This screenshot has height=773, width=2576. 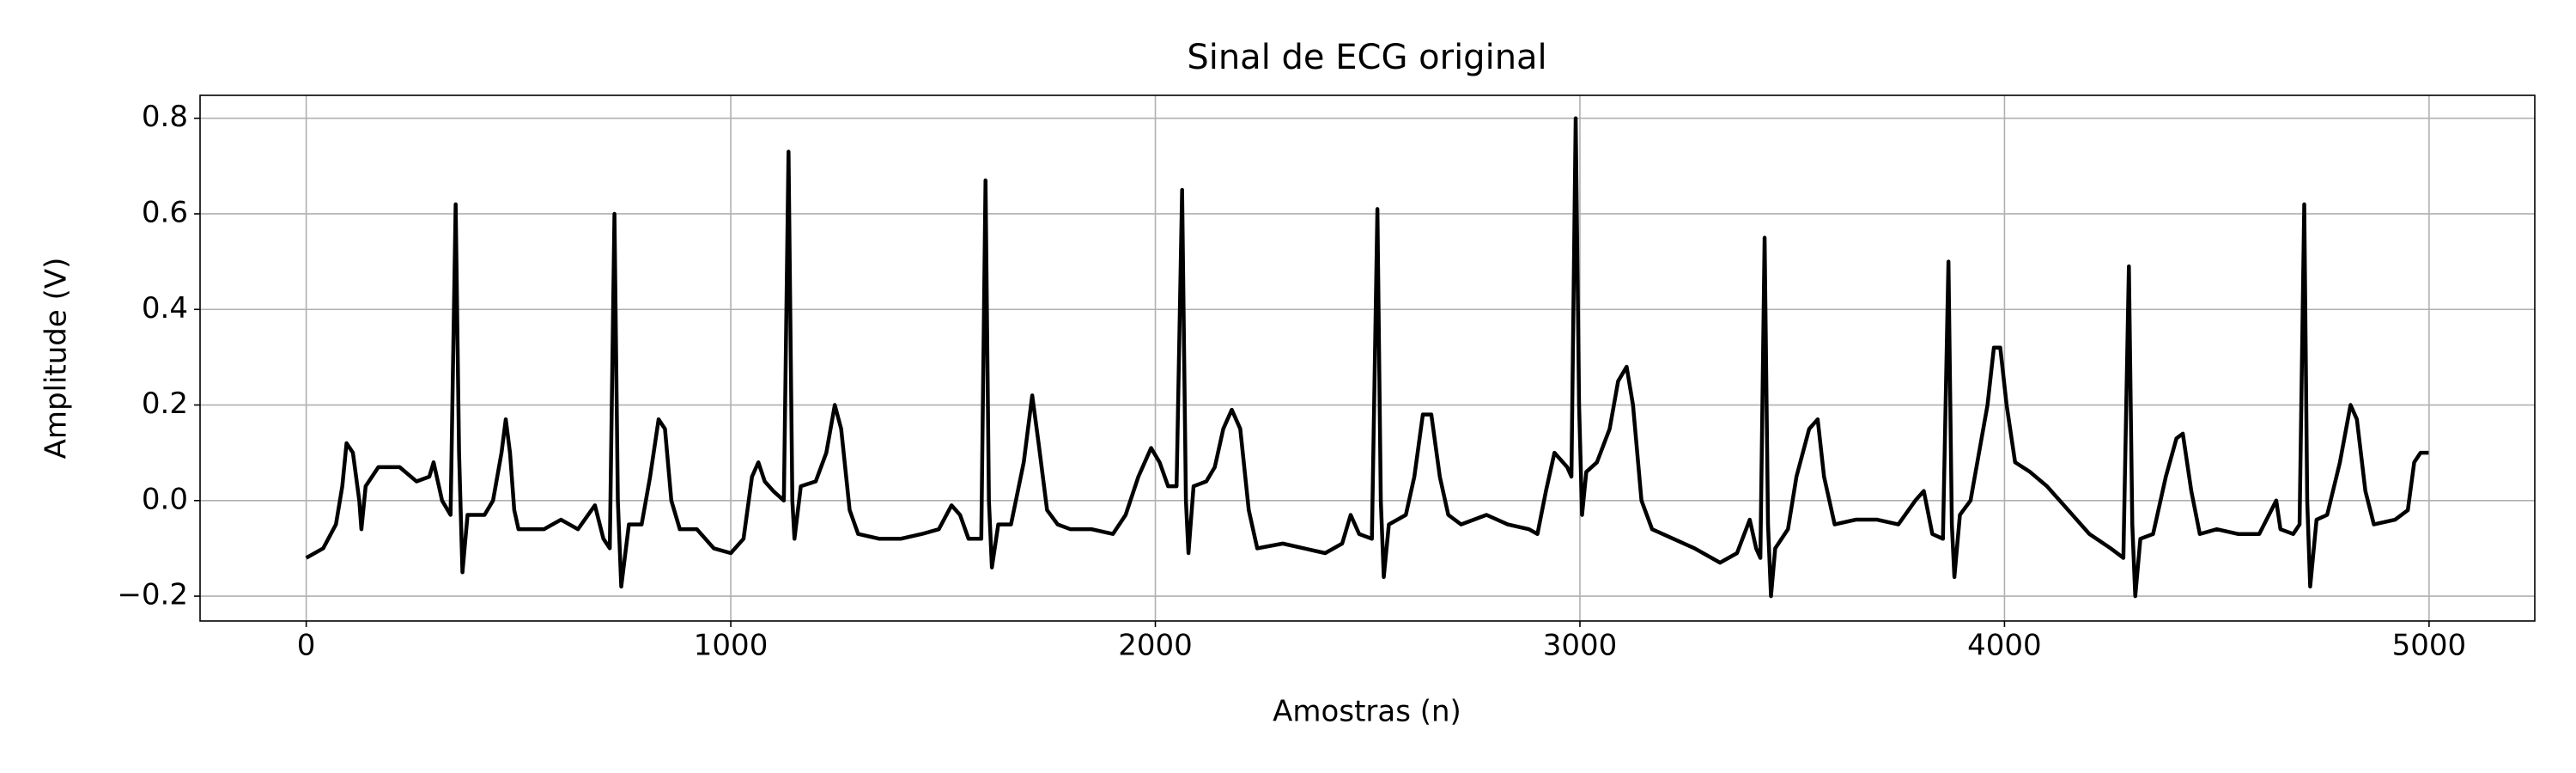 What do you see at coordinates (56, 359) in the screenshot?
I see `y-axis-label: Amplitude (V)` at bounding box center [56, 359].